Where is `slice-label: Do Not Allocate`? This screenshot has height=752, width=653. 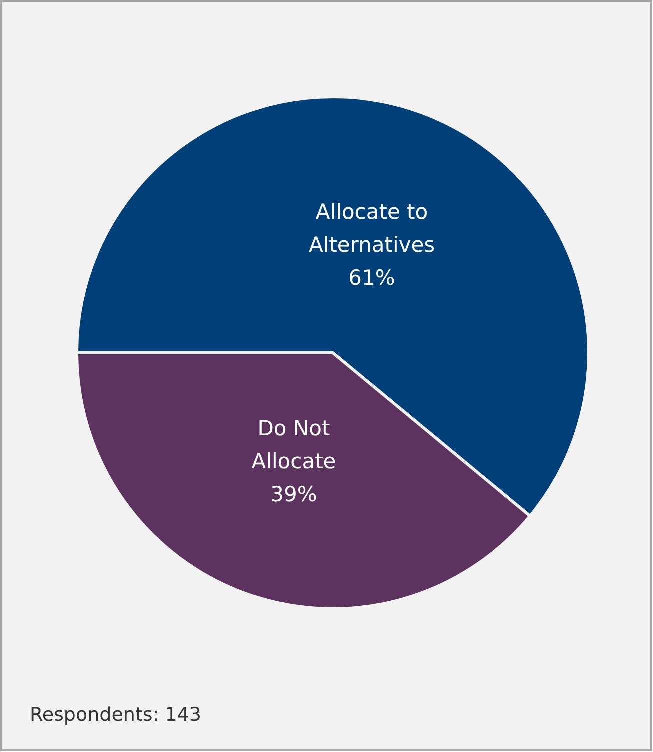
slice-label: Do Not Allocate is located at coordinates (294, 445).